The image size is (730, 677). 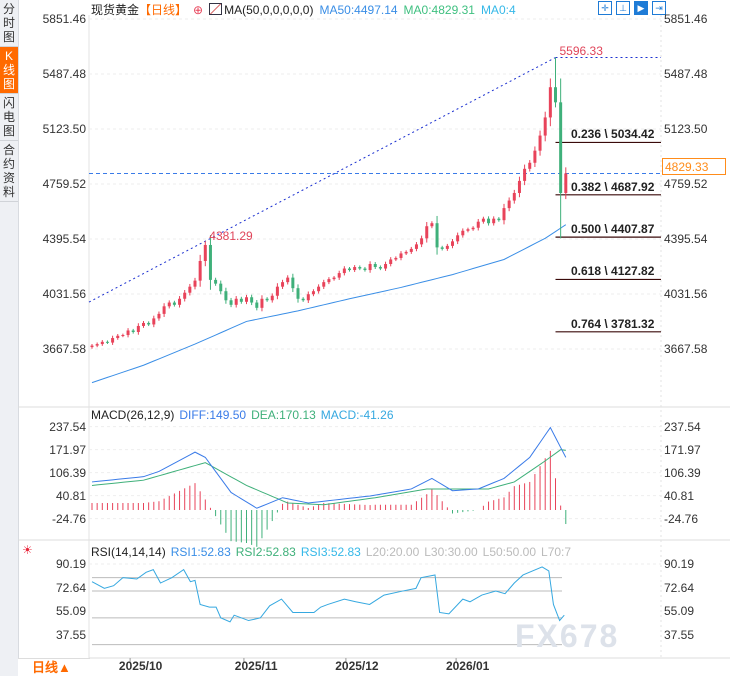 I want to click on watermark: FX678, so click(x=567, y=636).